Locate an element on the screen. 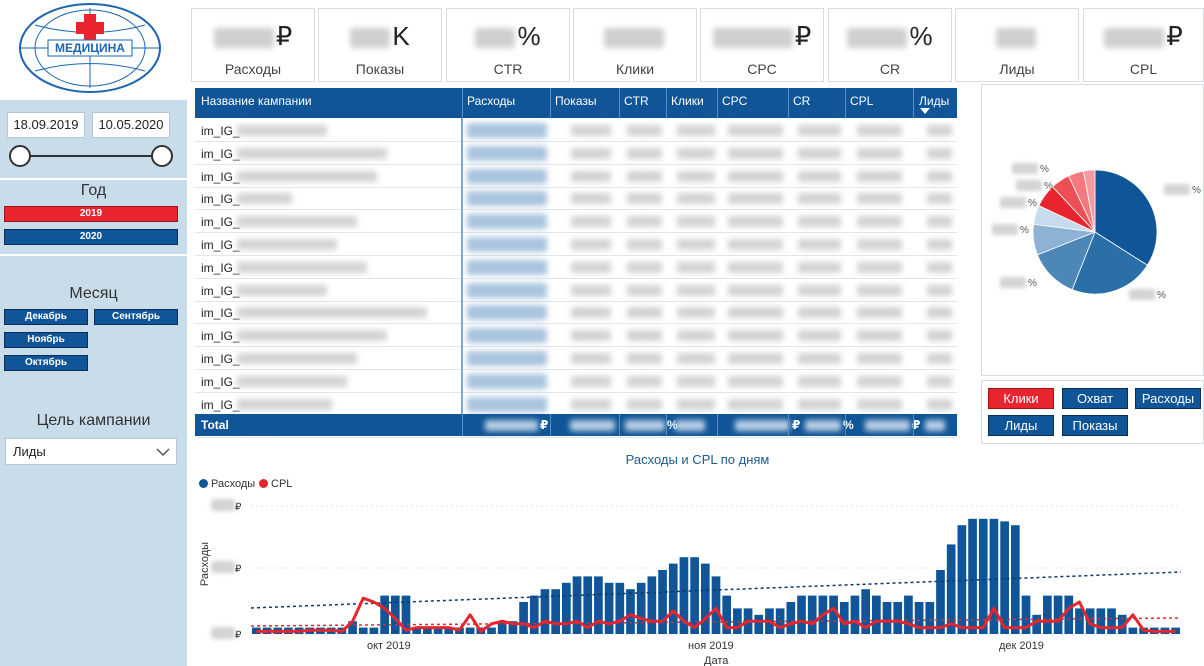  goal-select: Лиды is located at coordinates (91, 451).